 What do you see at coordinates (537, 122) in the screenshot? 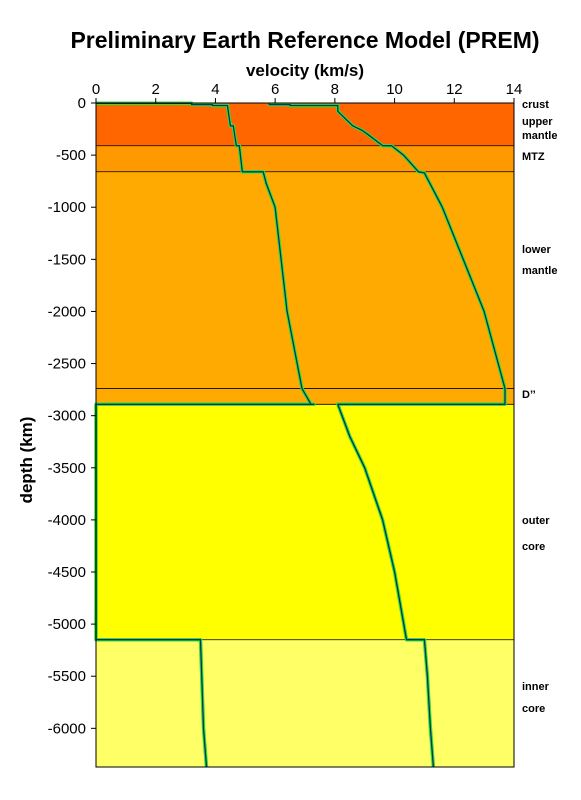
I see `layer-label: upper` at bounding box center [537, 122].